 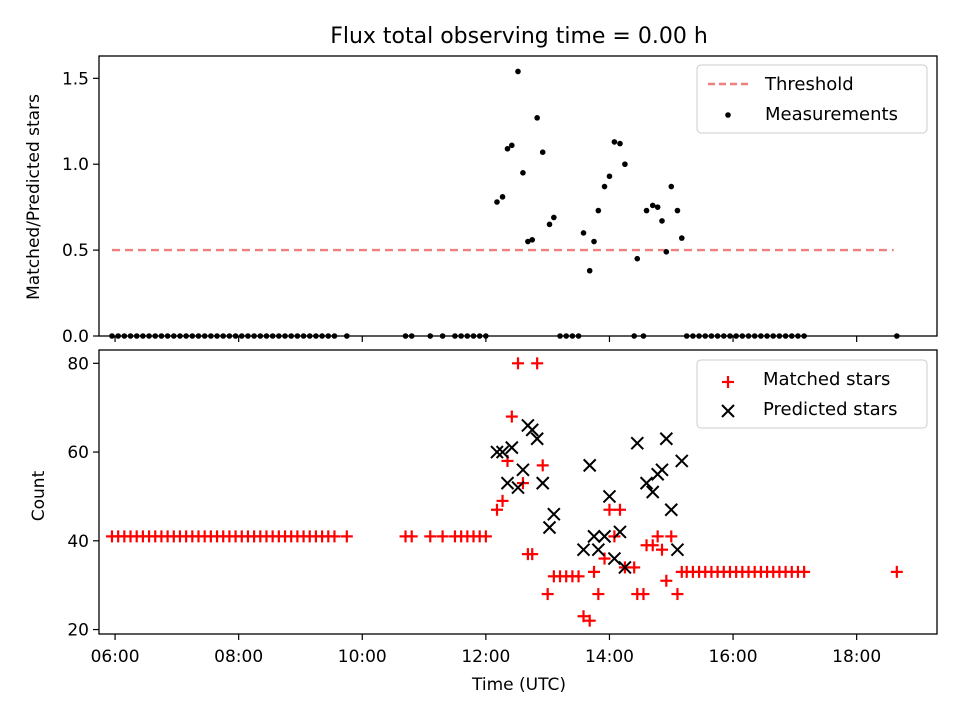 What do you see at coordinates (78, 453) in the screenshot?
I see `bottom-y-tick-label: 60` at bounding box center [78, 453].